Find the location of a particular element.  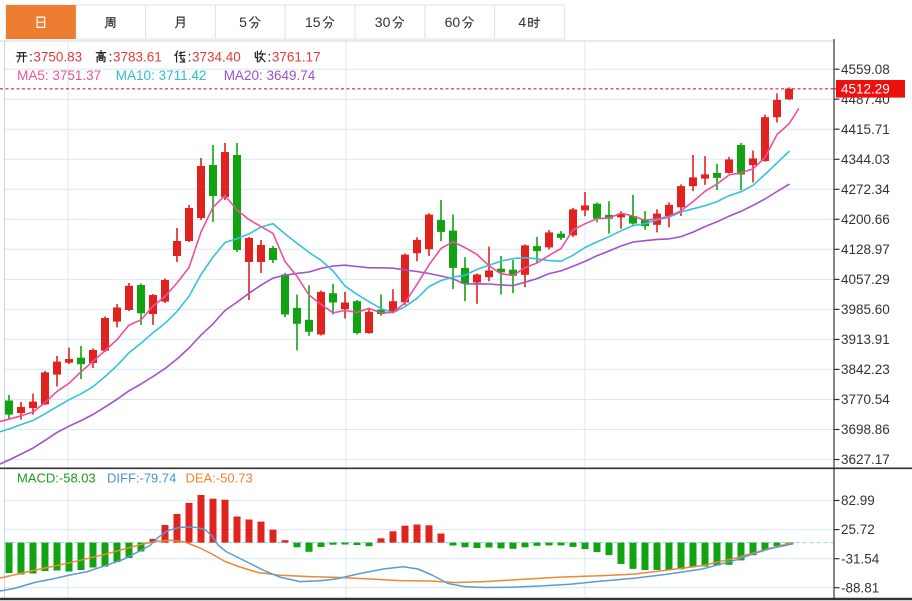

svg-text: 30 is located at coordinates (383, 22).